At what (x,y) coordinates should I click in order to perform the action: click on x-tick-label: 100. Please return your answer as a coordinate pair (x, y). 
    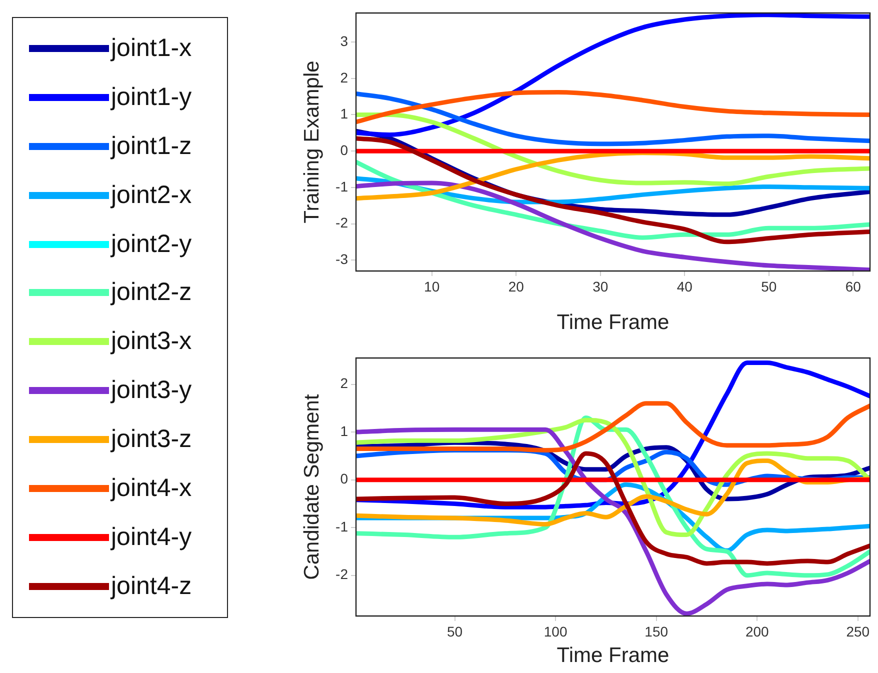
    Looking at the image, I should click on (556, 631).